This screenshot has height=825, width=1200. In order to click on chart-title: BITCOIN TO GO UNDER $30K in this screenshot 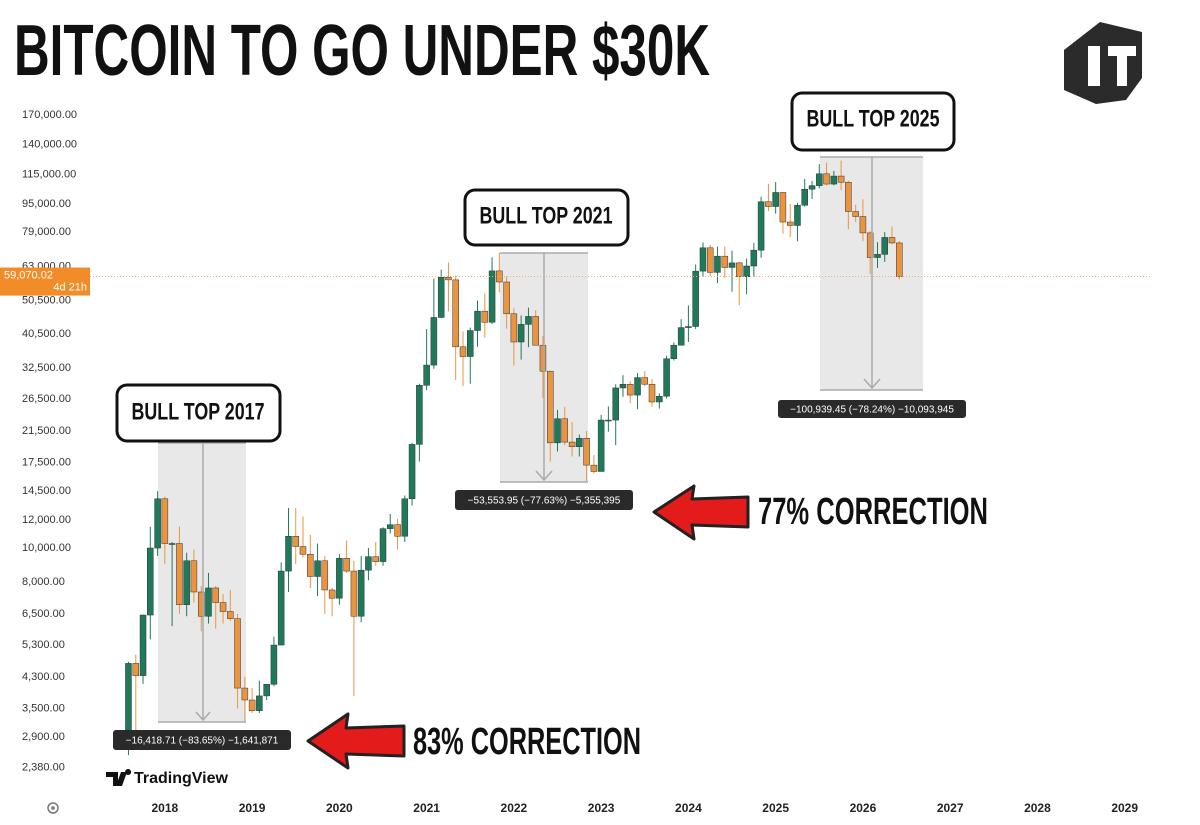, I will do `click(362, 51)`.